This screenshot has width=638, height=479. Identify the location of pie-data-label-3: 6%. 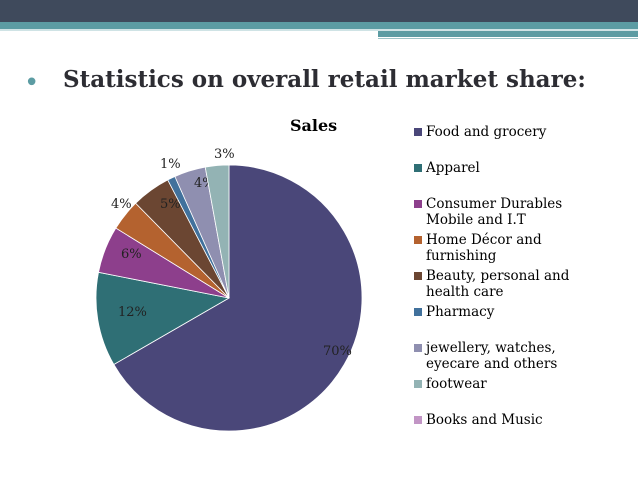
(131, 254).